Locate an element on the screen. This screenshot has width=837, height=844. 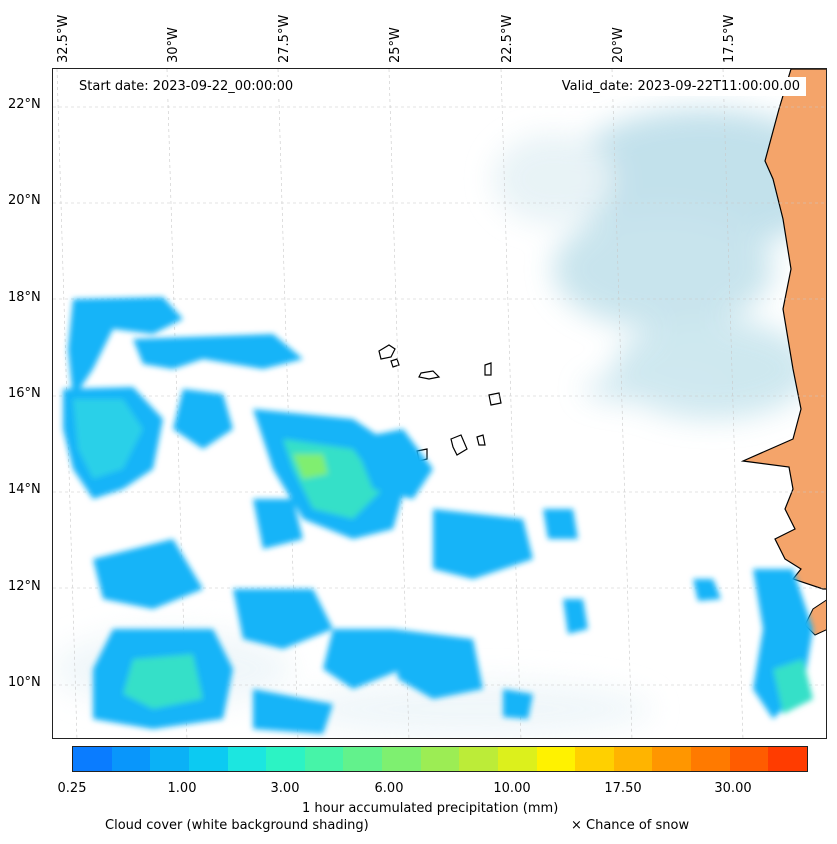
island-santiago is located at coordinates (459, 445).